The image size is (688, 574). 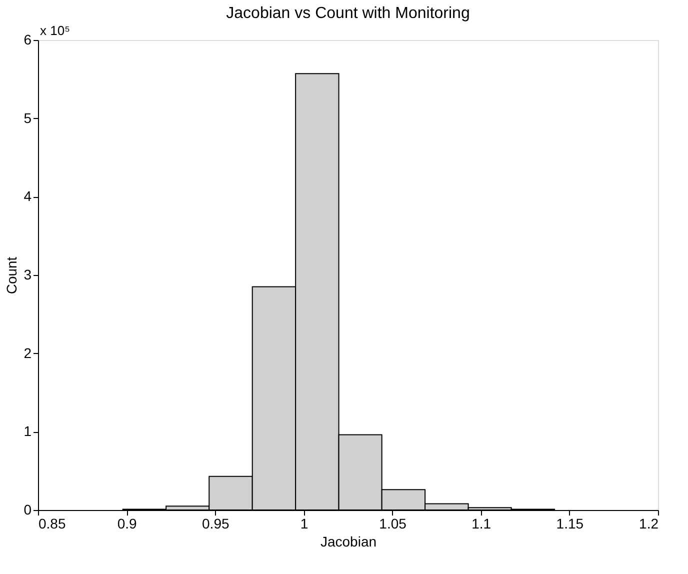 I want to click on x-tick-label: 1.05, so click(x=393, y=524).